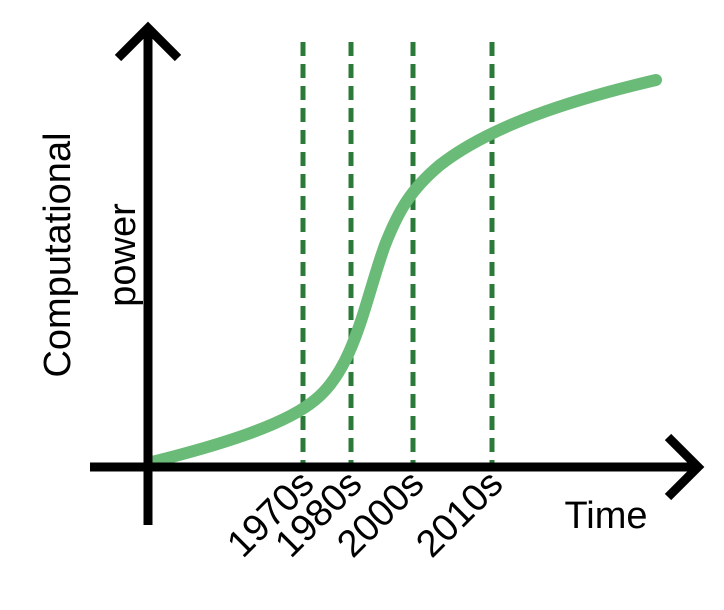 Image resolution: width=724 pixels, height=610 pixels. I want to click on marker-label: 2010s, so click(459, 514).